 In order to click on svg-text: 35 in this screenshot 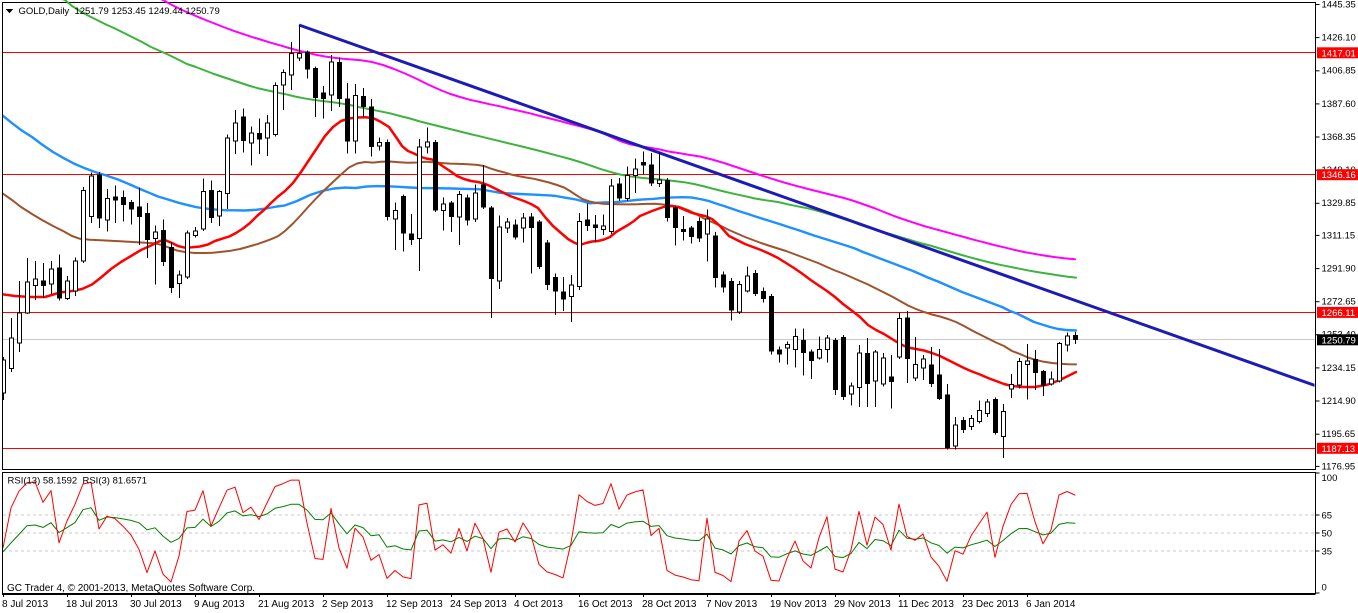, I will do `click(1327, 551)`.